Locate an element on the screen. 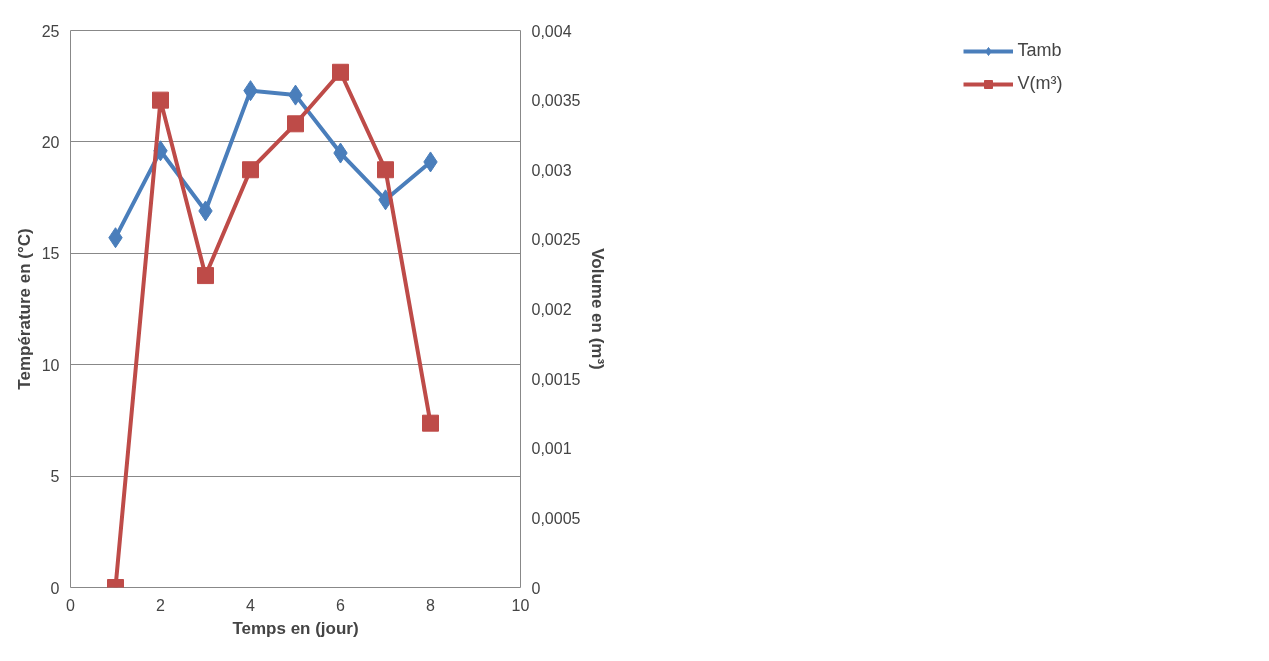 The image size is (1269, 661). y-tick-label: 5 is located at coordinates (55, 477).